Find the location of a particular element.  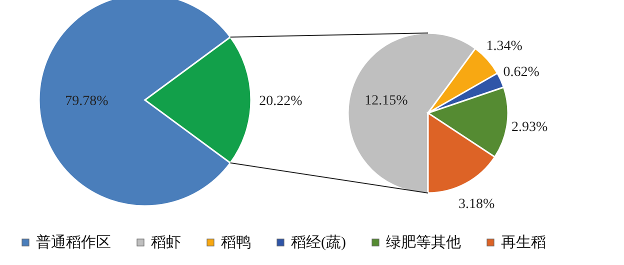

legend-label: 稻经(蔬) is located at coordinates (318, 242).